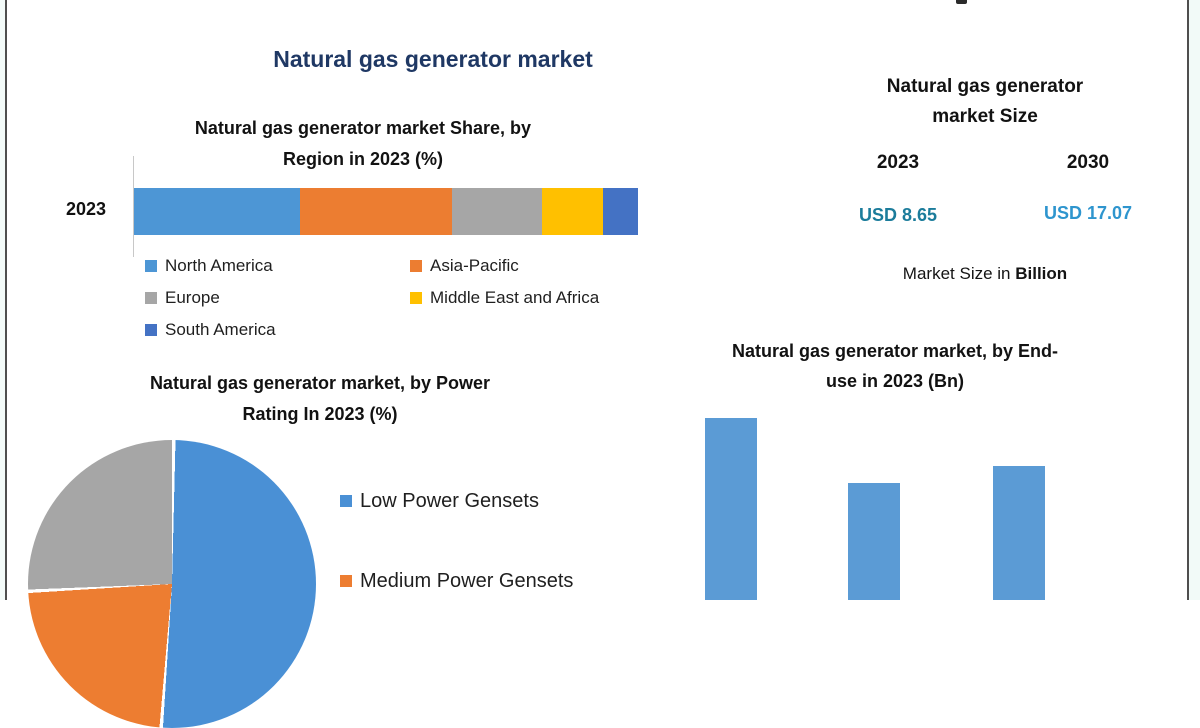  I want to click on legend-item-south-america: South America, so click(210, 330).